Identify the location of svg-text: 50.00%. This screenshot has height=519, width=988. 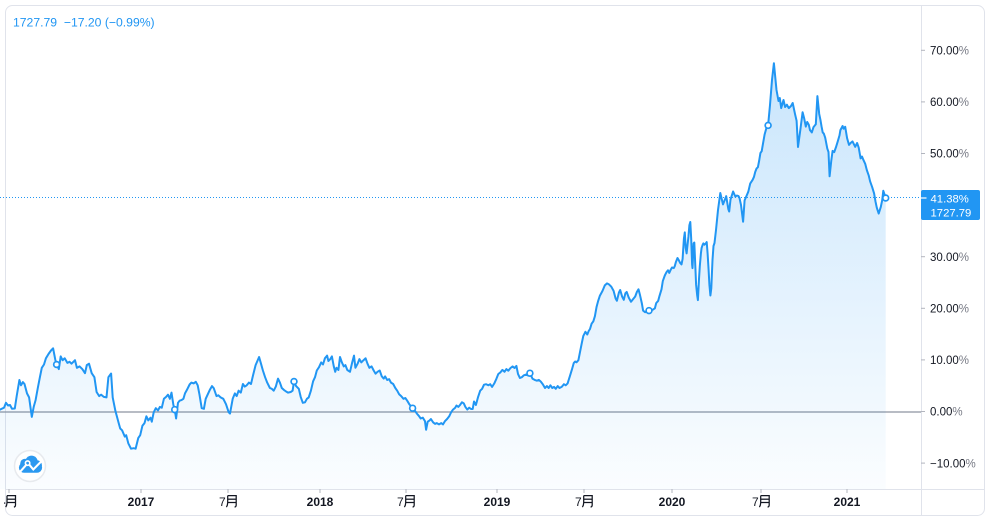
(949, 155).